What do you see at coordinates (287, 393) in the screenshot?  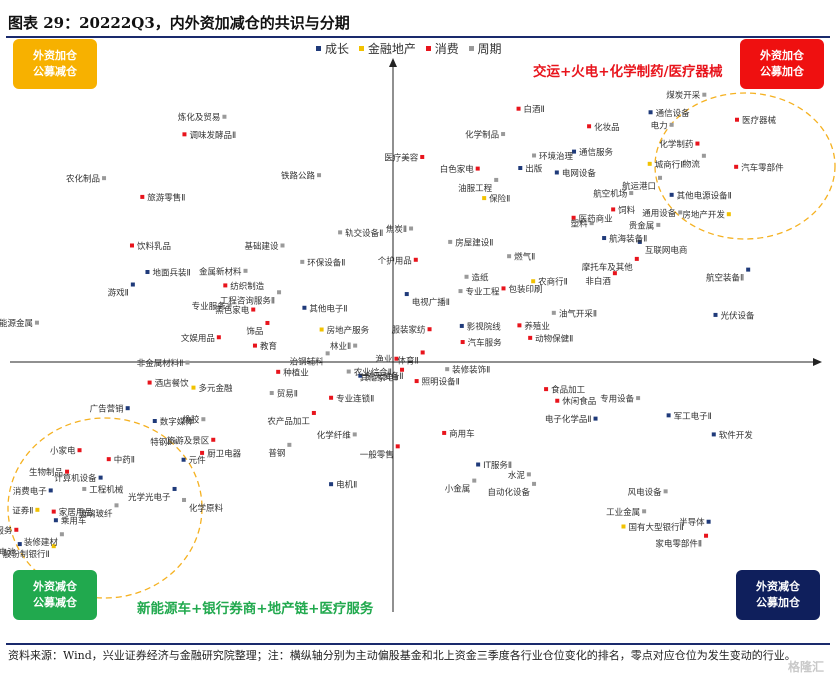 I see `point-label: 贸易Ⅱ` at bounding box center [287, 393].